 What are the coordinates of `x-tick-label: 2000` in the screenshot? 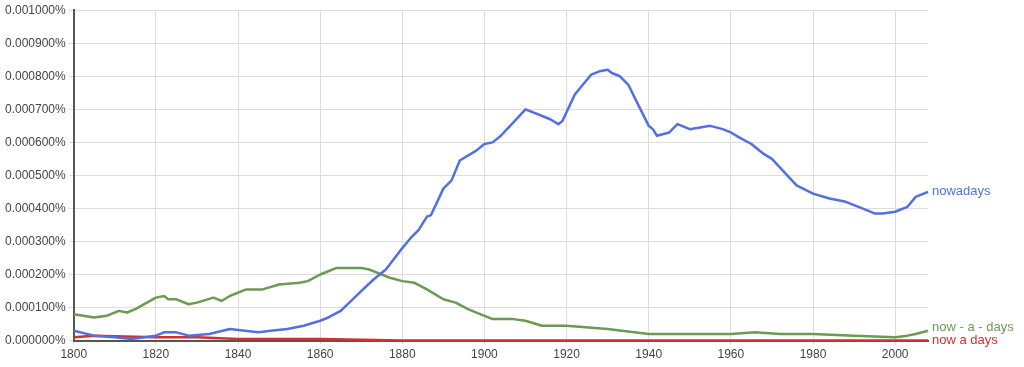 It's located at (895, 354).